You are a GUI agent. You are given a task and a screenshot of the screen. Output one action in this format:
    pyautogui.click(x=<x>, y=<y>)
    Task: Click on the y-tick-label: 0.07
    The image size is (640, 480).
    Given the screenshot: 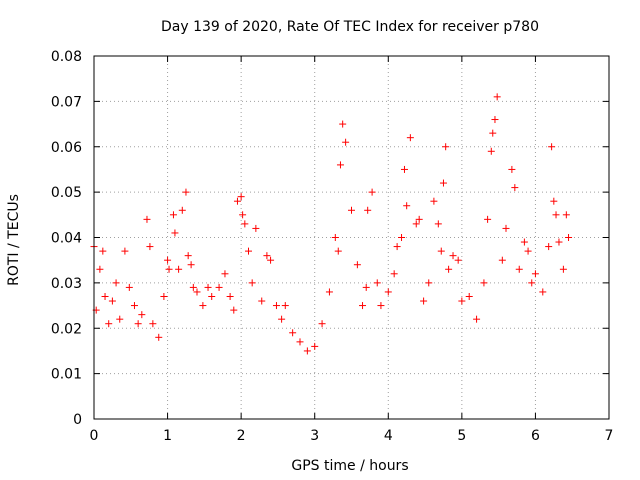 What is the action you would take?
    pyautogui.click(x=66, y=102)
    